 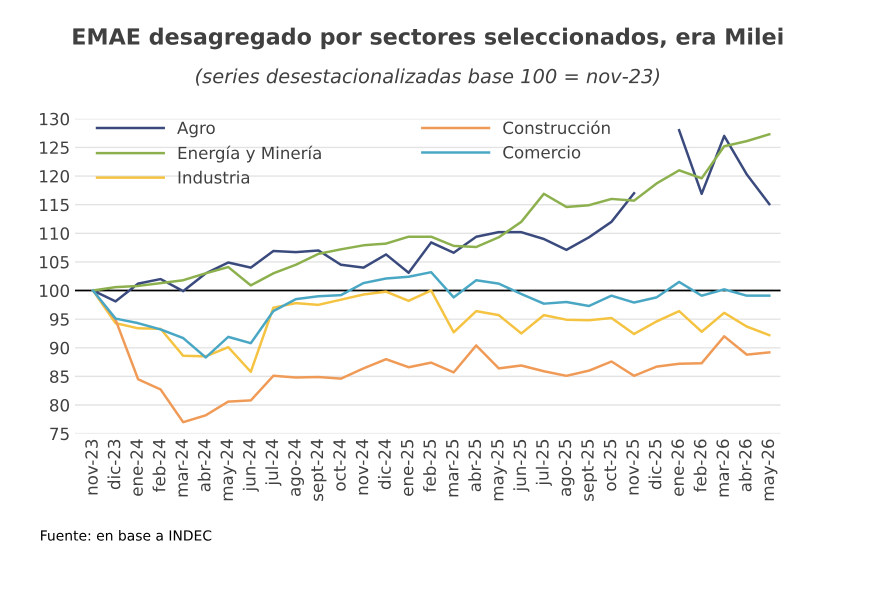 I want to click on legend-label: Energía y Minería, so click(x=249, y=154).